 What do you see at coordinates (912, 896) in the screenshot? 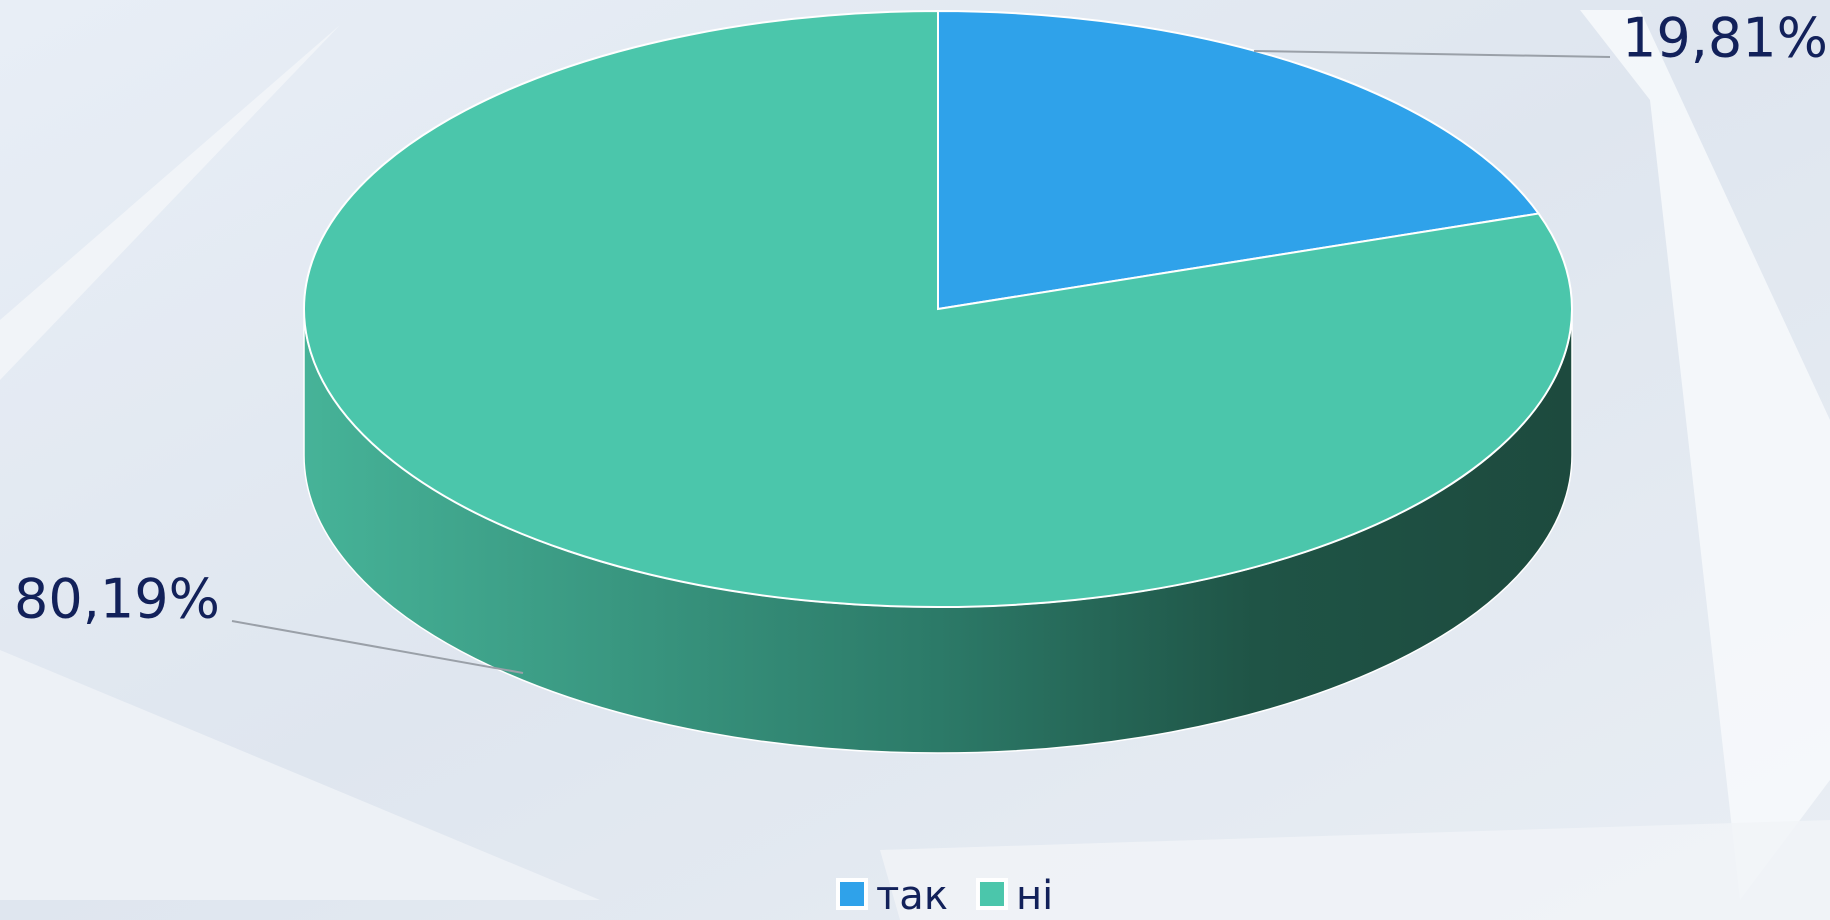
I see `legend-label: так` at bounding box center [912, 896].